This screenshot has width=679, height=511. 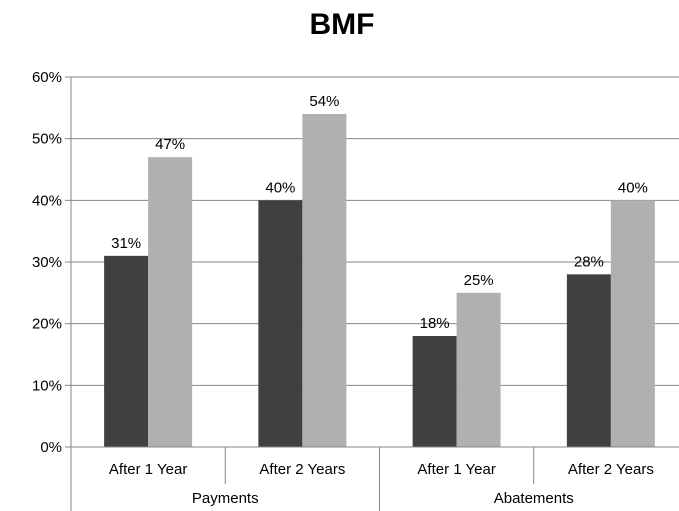 I want to click on y-tick-label: 10%, so click(x=47, y=385).